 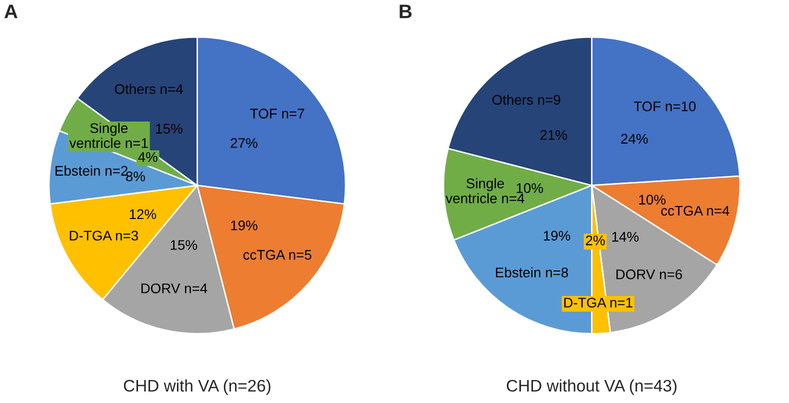 What do you see at coordinates (595, 241) in the screenshot?
I see `data-label: 2%` at bounding box center [595, 241].